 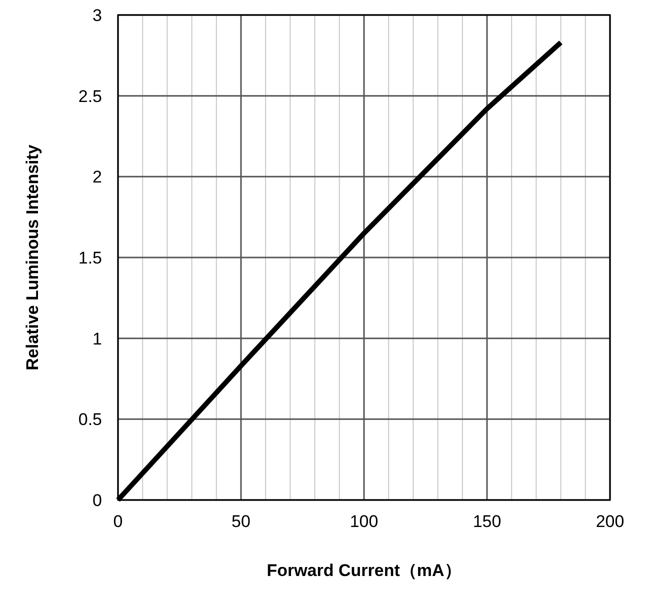 What do you see at coordinates (90, 96) in the screenshot?
I see `y-tick-label: 2.5` at bounding box center [90, 96].